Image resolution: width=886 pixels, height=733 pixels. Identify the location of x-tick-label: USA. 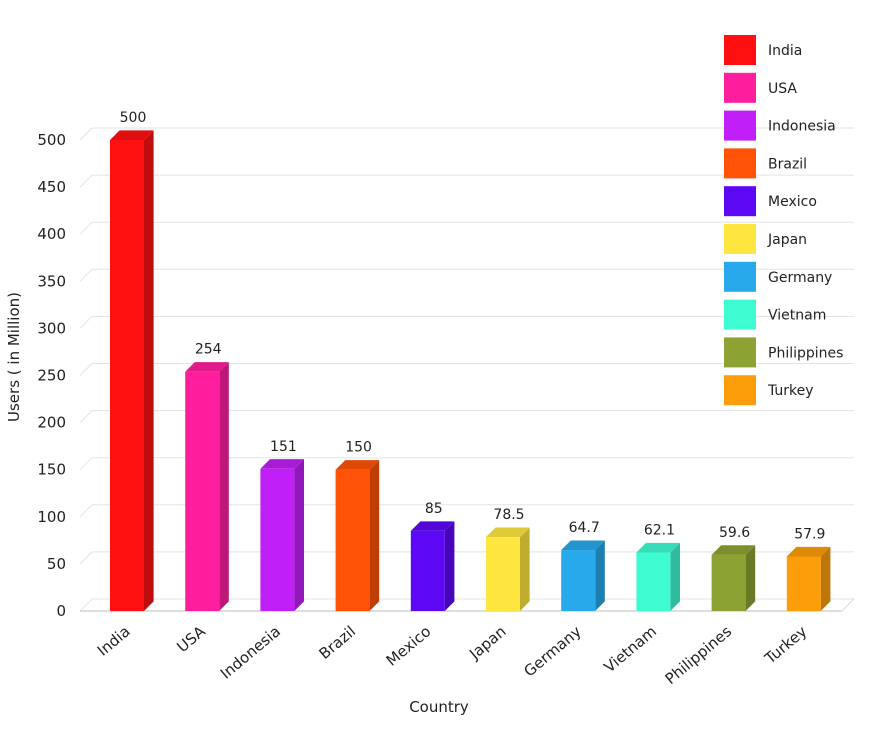
(191, 639).